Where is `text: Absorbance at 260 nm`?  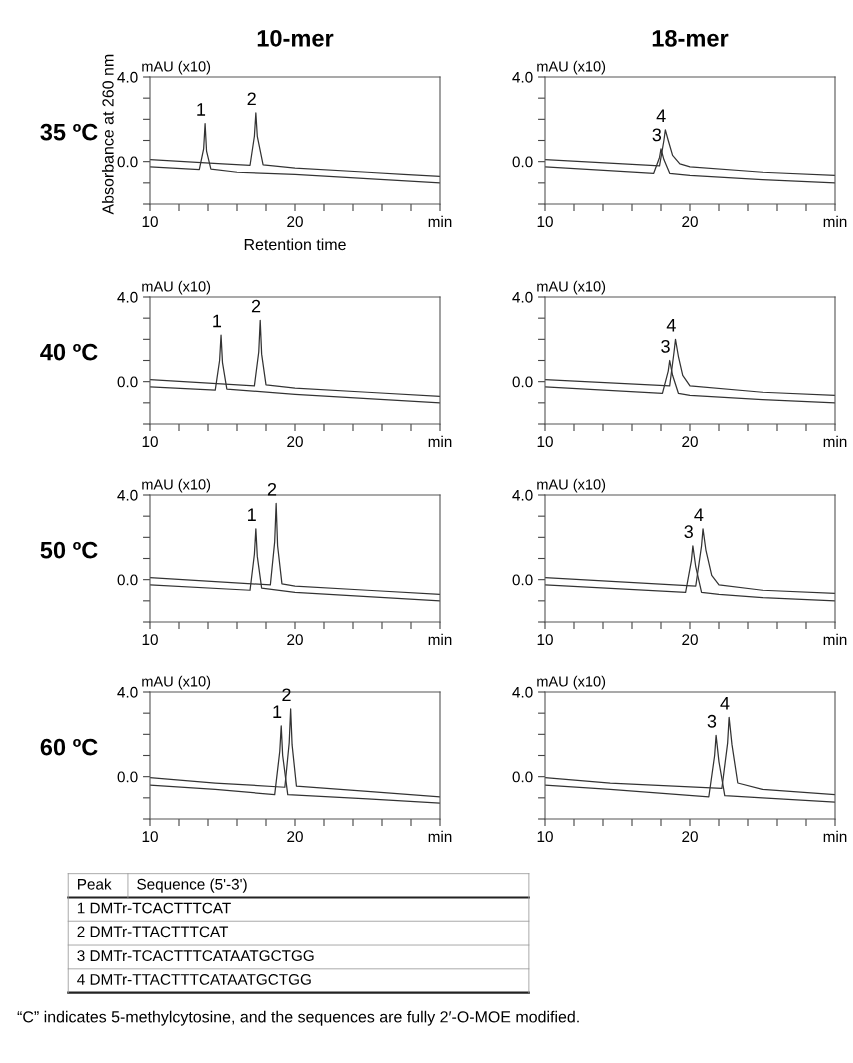
text: Absorbance at 260 nm is located at coordinates (107, 134).